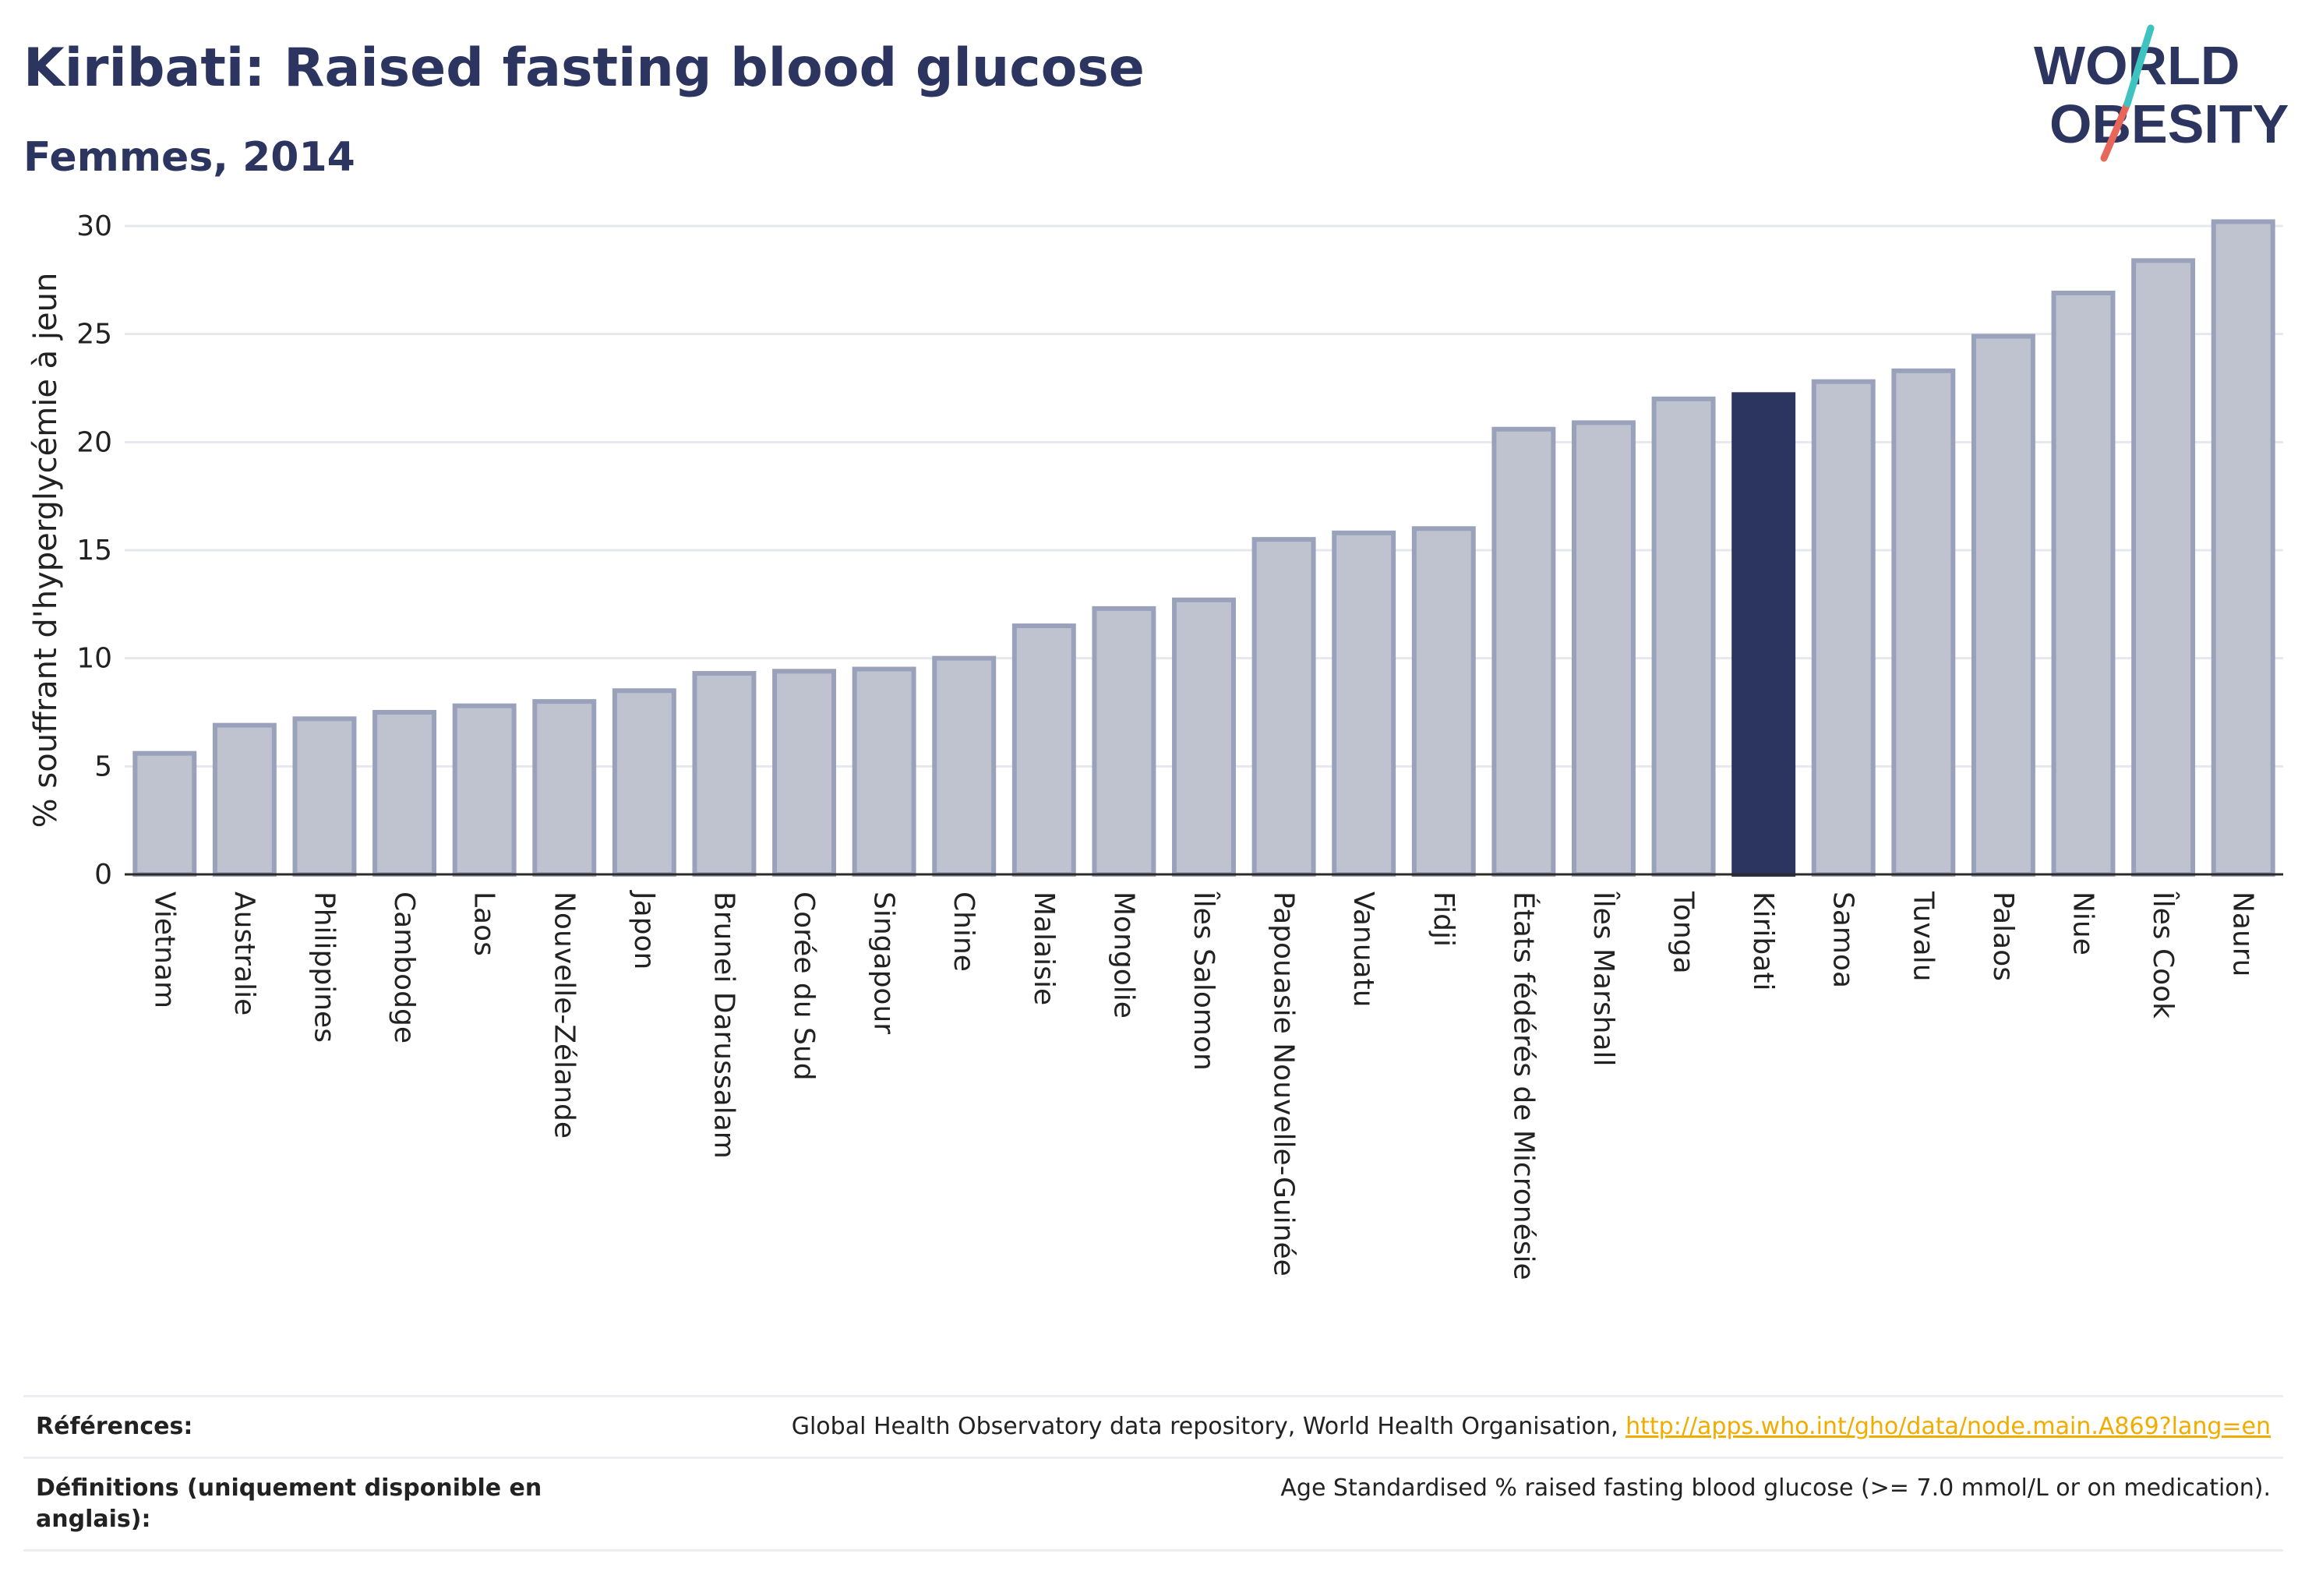  I want to click on x-tick-label: États fédérés de Micronésie, so click(1523, 1086).